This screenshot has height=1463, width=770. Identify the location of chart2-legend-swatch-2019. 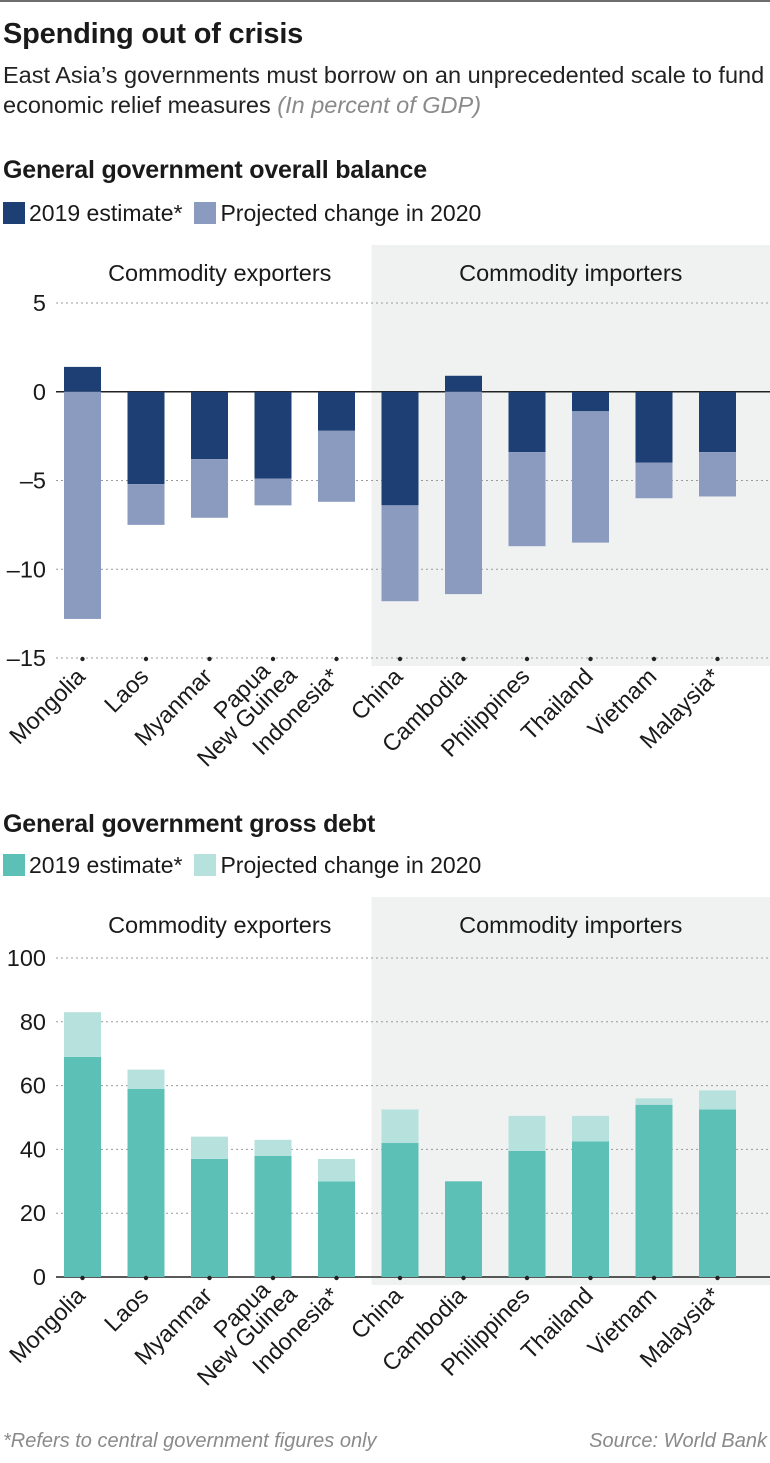
(14, 865).